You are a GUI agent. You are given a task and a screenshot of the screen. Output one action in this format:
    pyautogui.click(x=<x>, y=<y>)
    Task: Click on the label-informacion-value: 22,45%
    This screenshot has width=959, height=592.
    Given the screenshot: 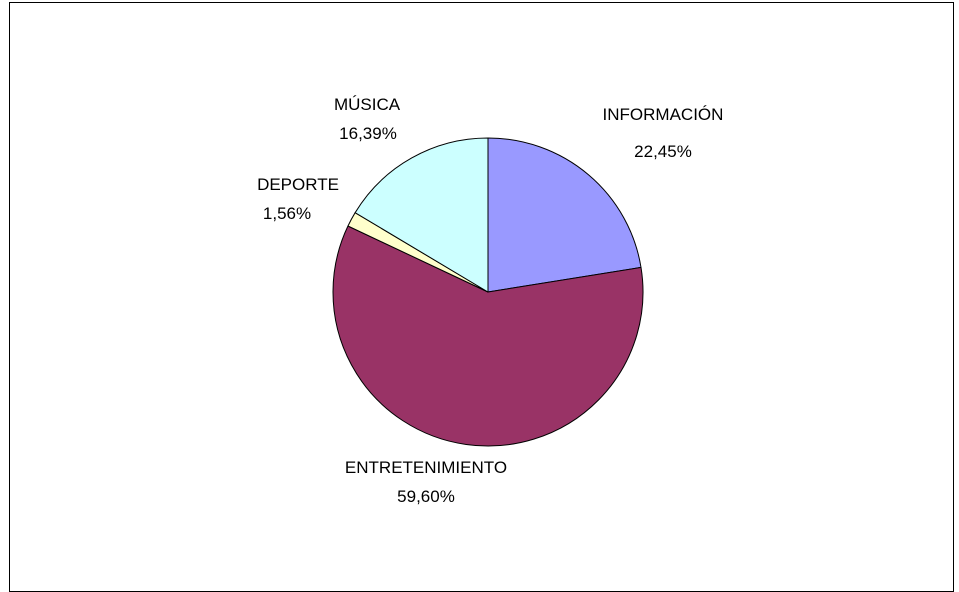 What is the action you would take?
    pyautogui.click(x=663, y=151)
    